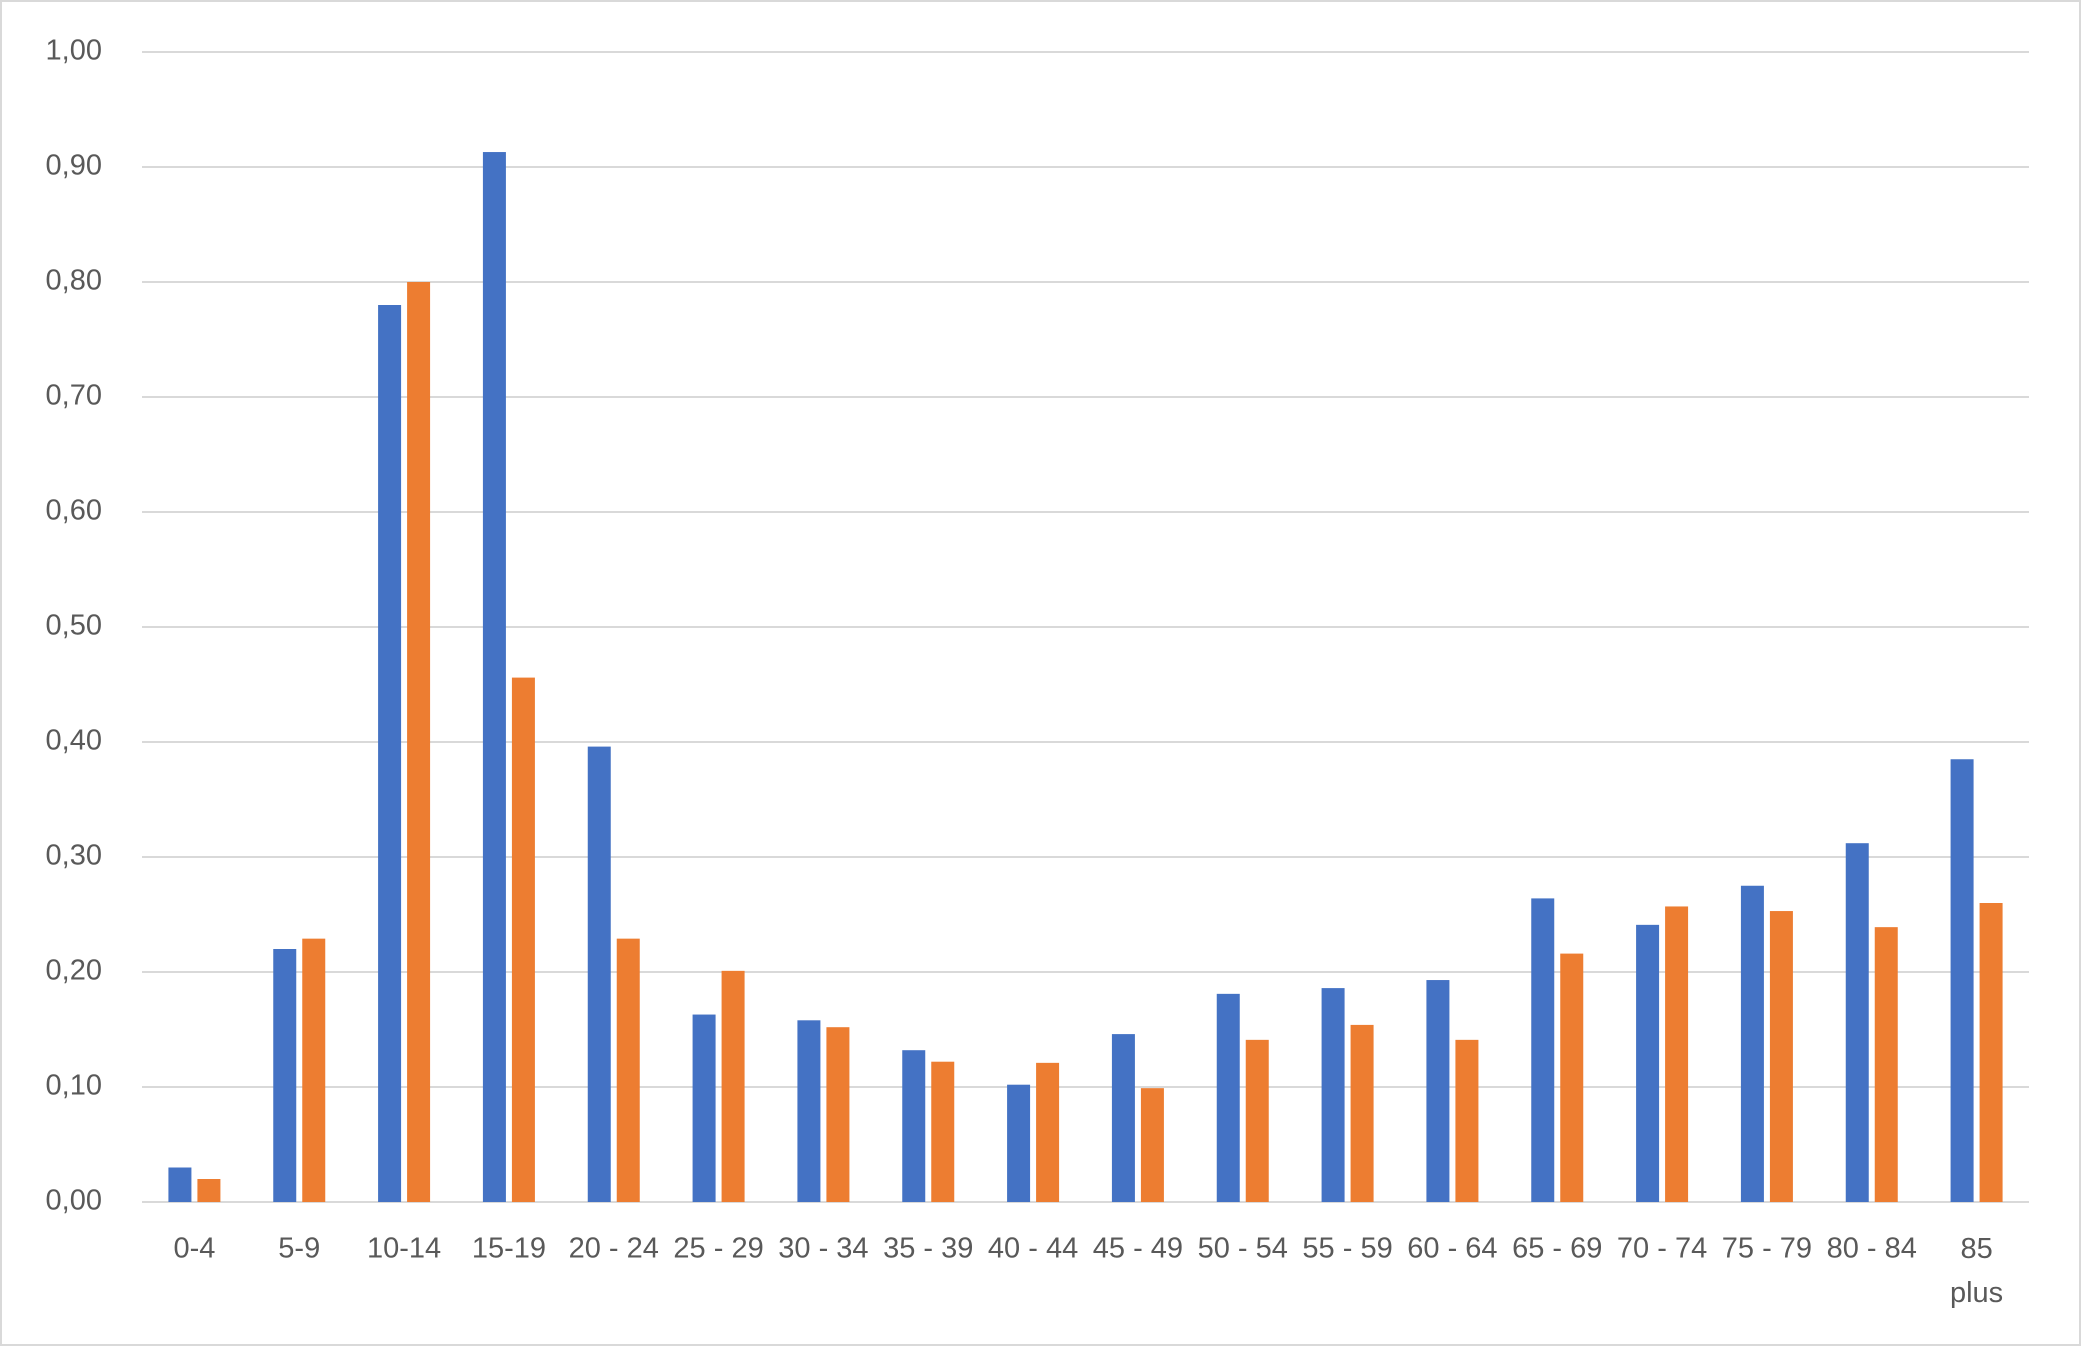  I want to click on x-tick-label: 15-19, so click(509, 1249).